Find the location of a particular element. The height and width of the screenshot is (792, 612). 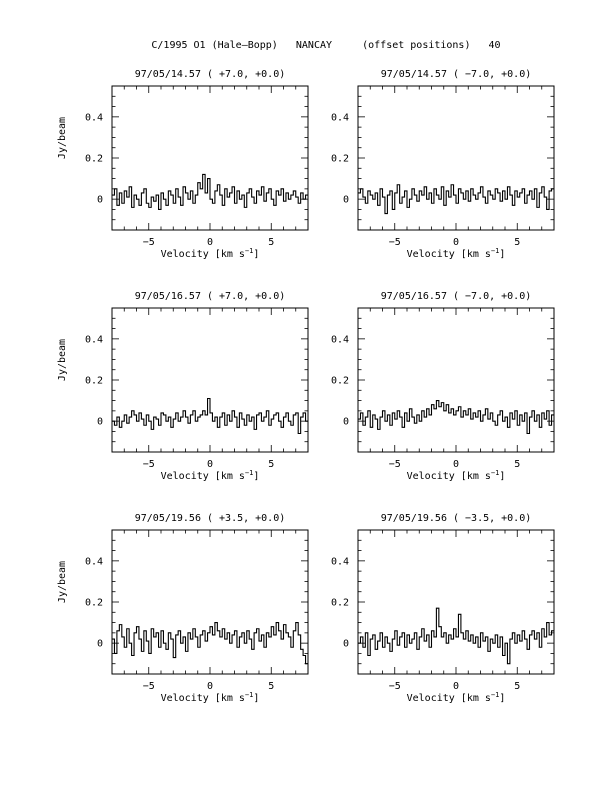

panel-title: 97/05/16.57 ( −7.0, +0.0) is located at coordinates (456, 296).